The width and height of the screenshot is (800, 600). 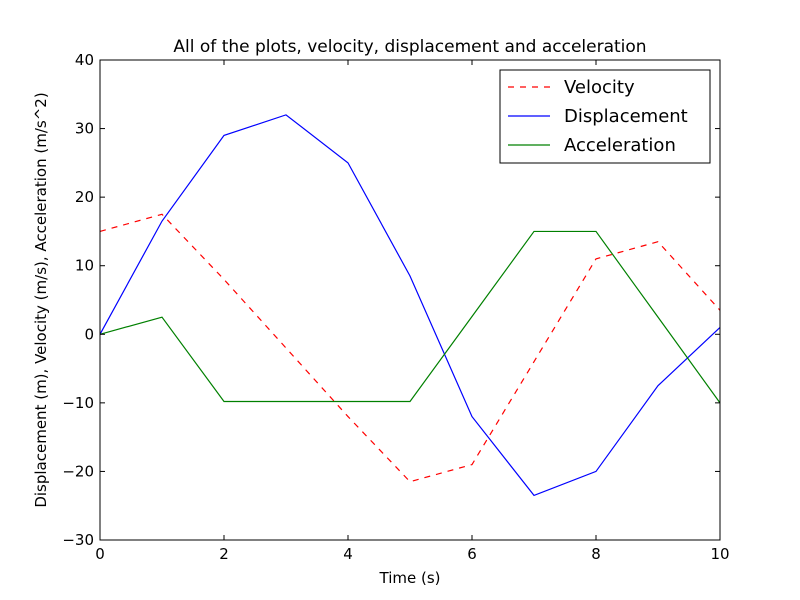 What do you see at coordinates (596, 554) in the screenshot?
I see `x-tick-label: 8` at bounding box center [596, 554].